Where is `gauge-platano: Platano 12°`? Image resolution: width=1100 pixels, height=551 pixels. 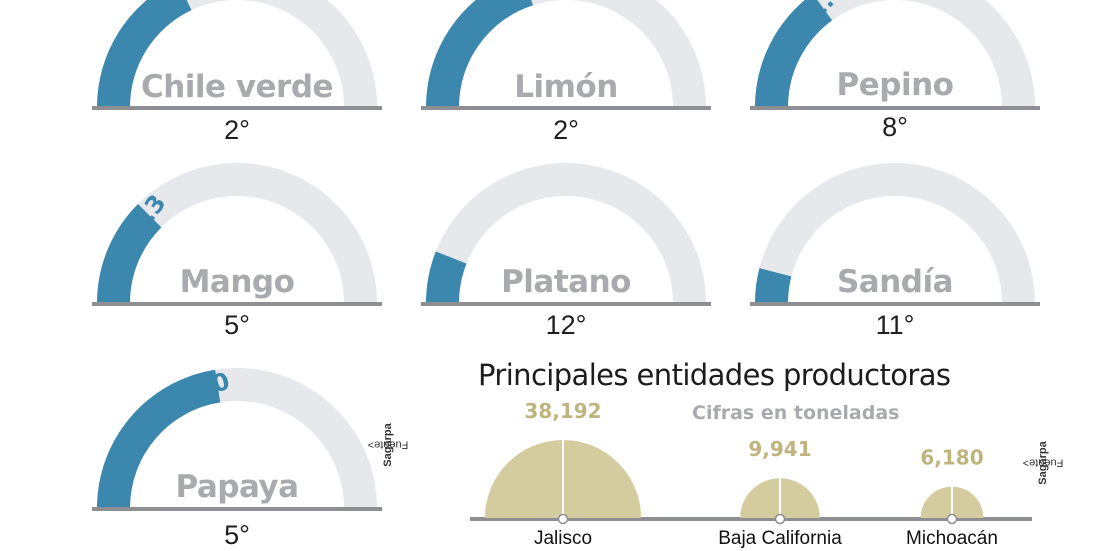
gauge-platano: Platano 12° is located at coordinates (566, 246).